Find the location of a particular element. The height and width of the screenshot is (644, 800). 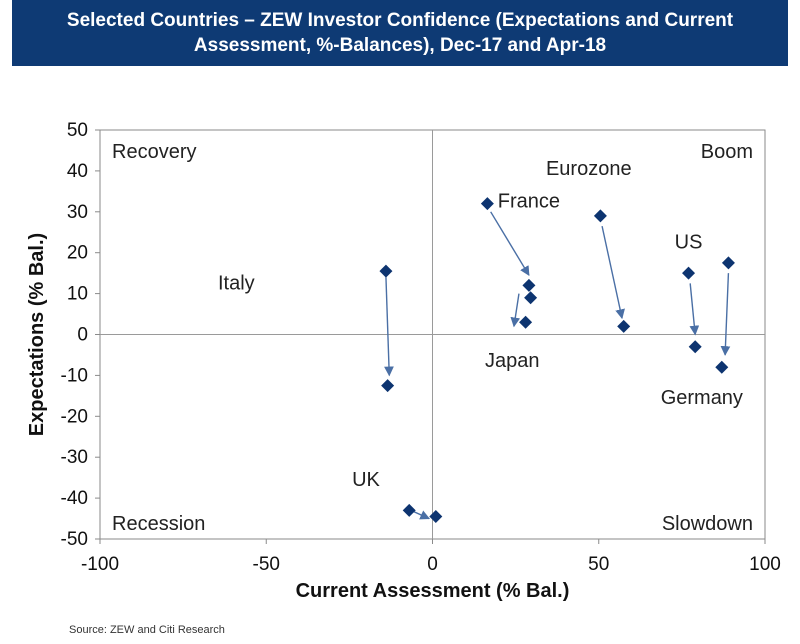

y-tick-label: 20 is located at coordinates (77, 253).